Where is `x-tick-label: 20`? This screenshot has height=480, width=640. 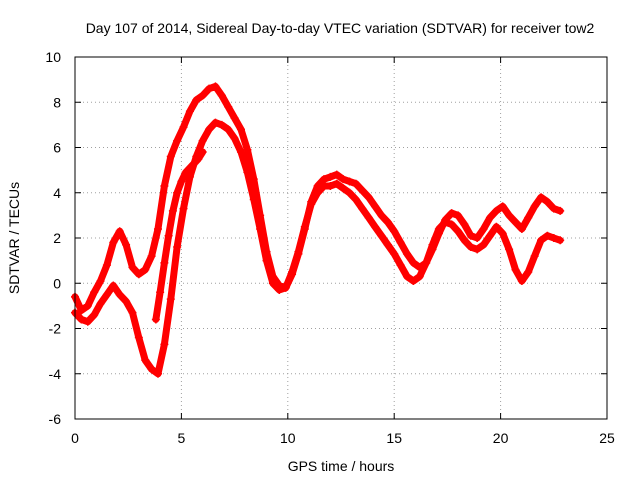 x-tick-label: 20 is located at coordinates (501, 438).